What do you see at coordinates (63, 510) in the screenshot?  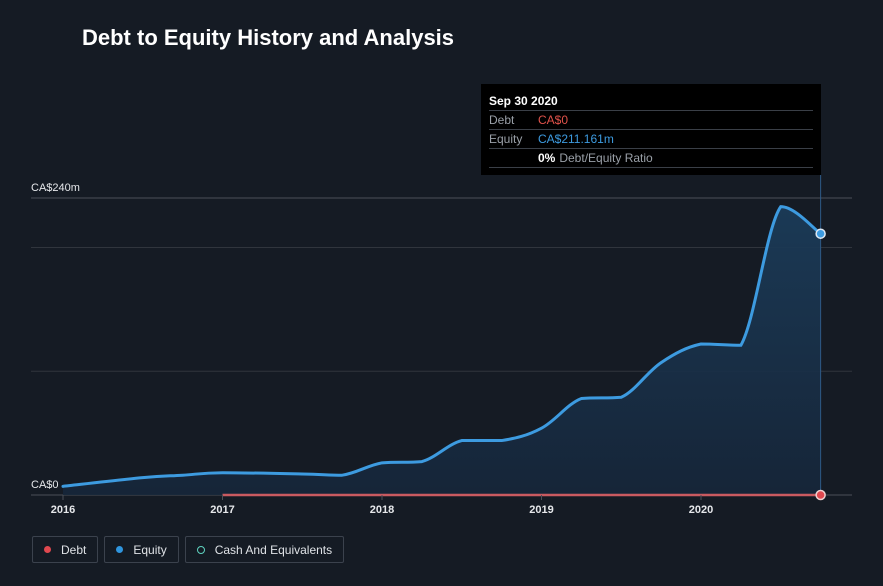 I see `x-tick-label: 2016` at bounding box center [63, 510].